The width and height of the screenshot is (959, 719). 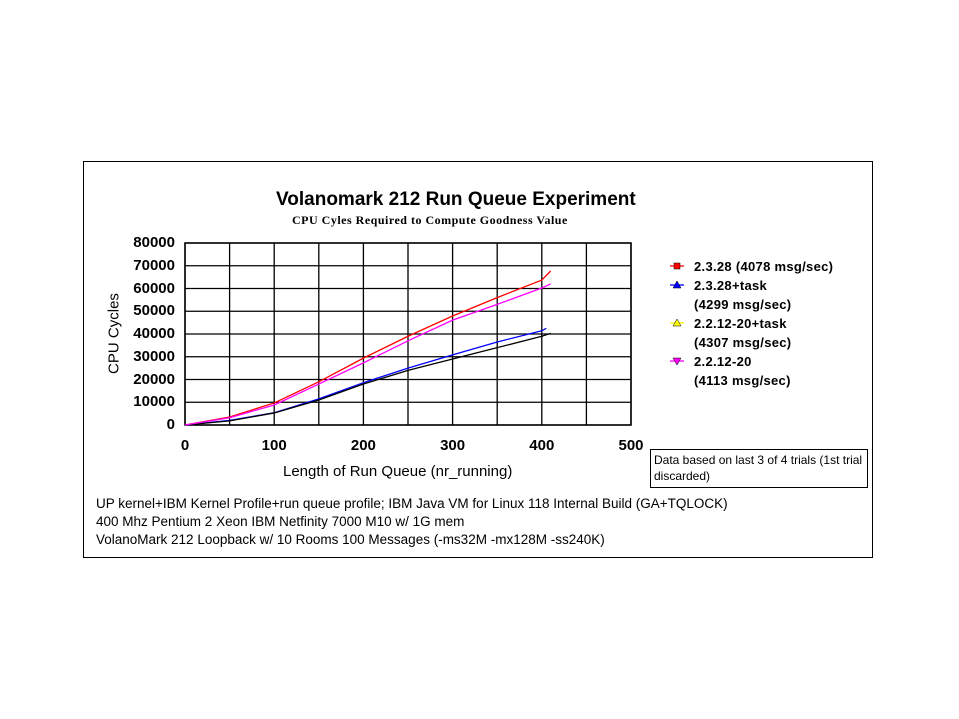 I want to click on y-tick-label: 30000, so click(x=154, y=356).